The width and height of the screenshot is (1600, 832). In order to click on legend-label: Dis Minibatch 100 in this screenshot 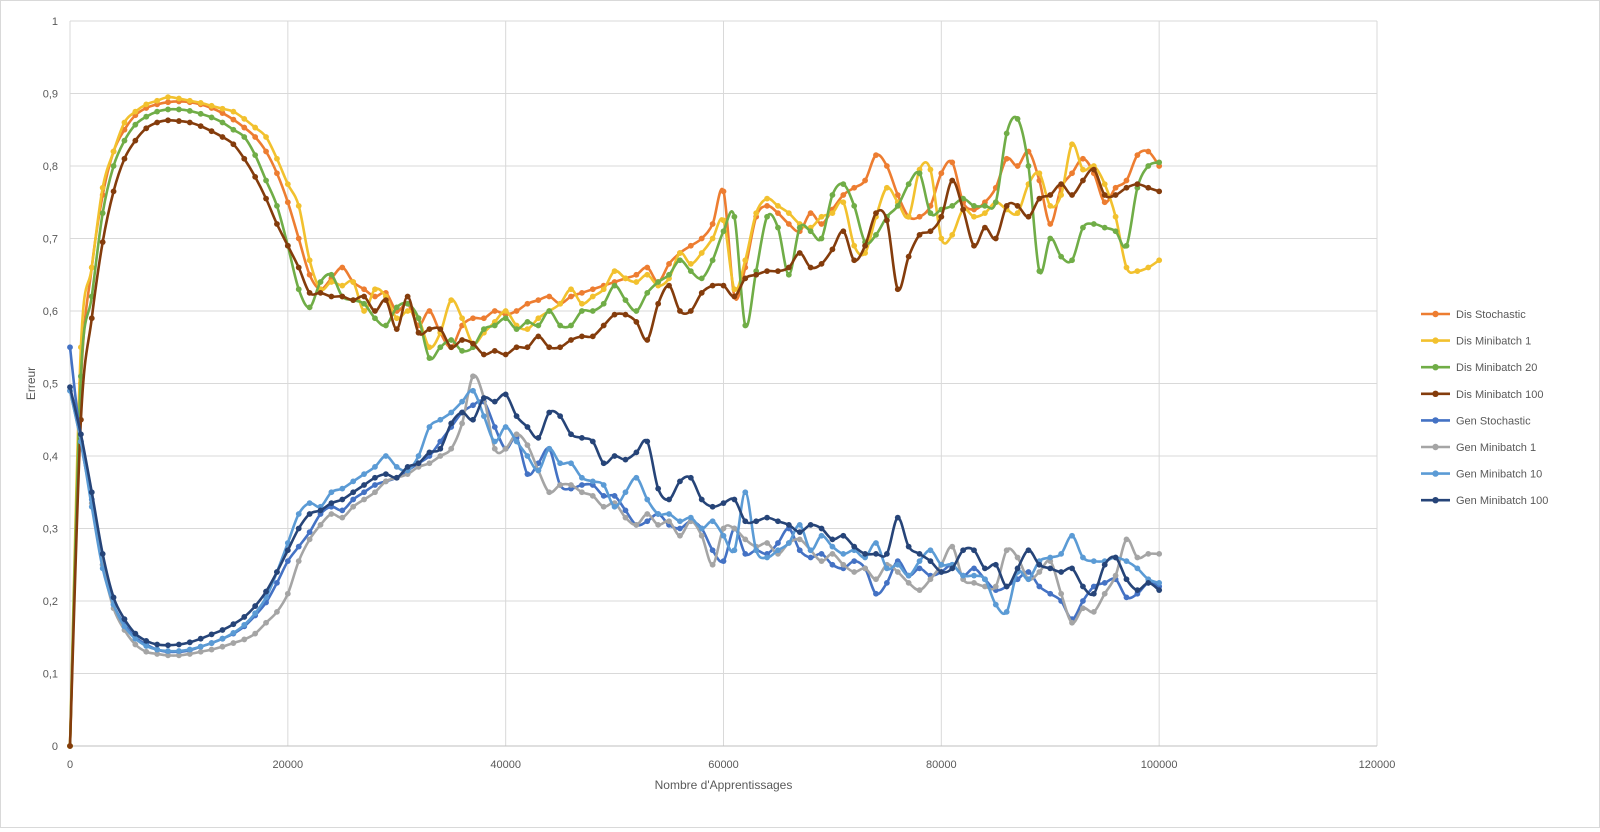, I will do `click(1499, 395)`.